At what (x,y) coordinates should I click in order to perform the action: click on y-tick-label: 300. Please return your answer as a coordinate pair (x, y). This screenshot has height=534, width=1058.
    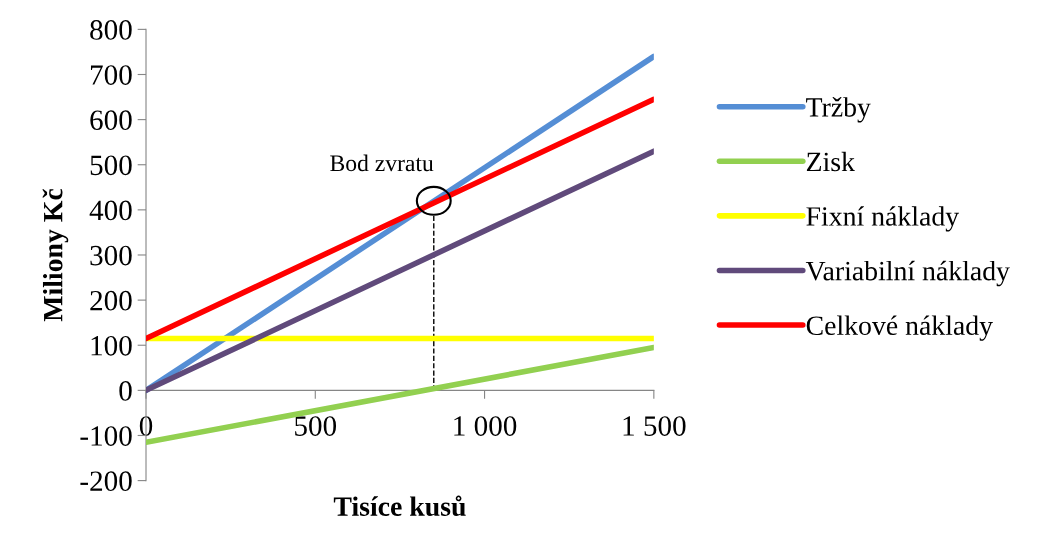
    Looking at the image, I should click on (111, 255).